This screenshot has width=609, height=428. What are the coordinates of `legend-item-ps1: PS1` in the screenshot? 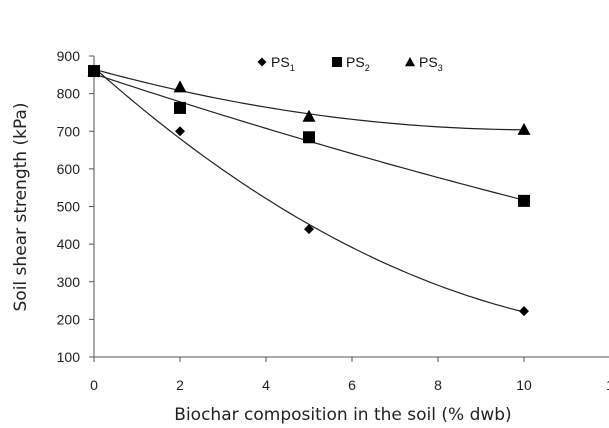 It's located at (276, 63).